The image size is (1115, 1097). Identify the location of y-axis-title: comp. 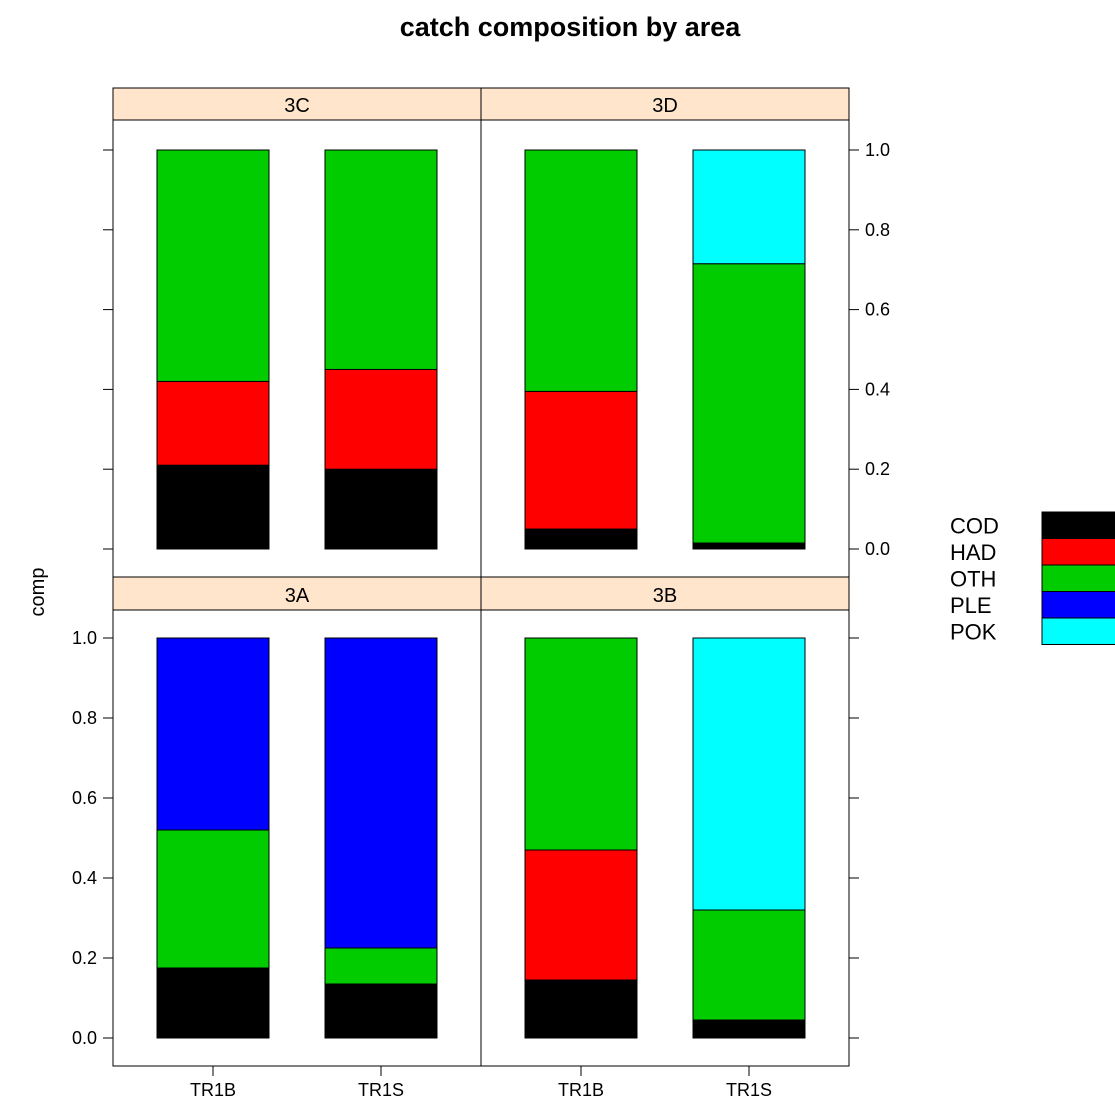
(38, 592).